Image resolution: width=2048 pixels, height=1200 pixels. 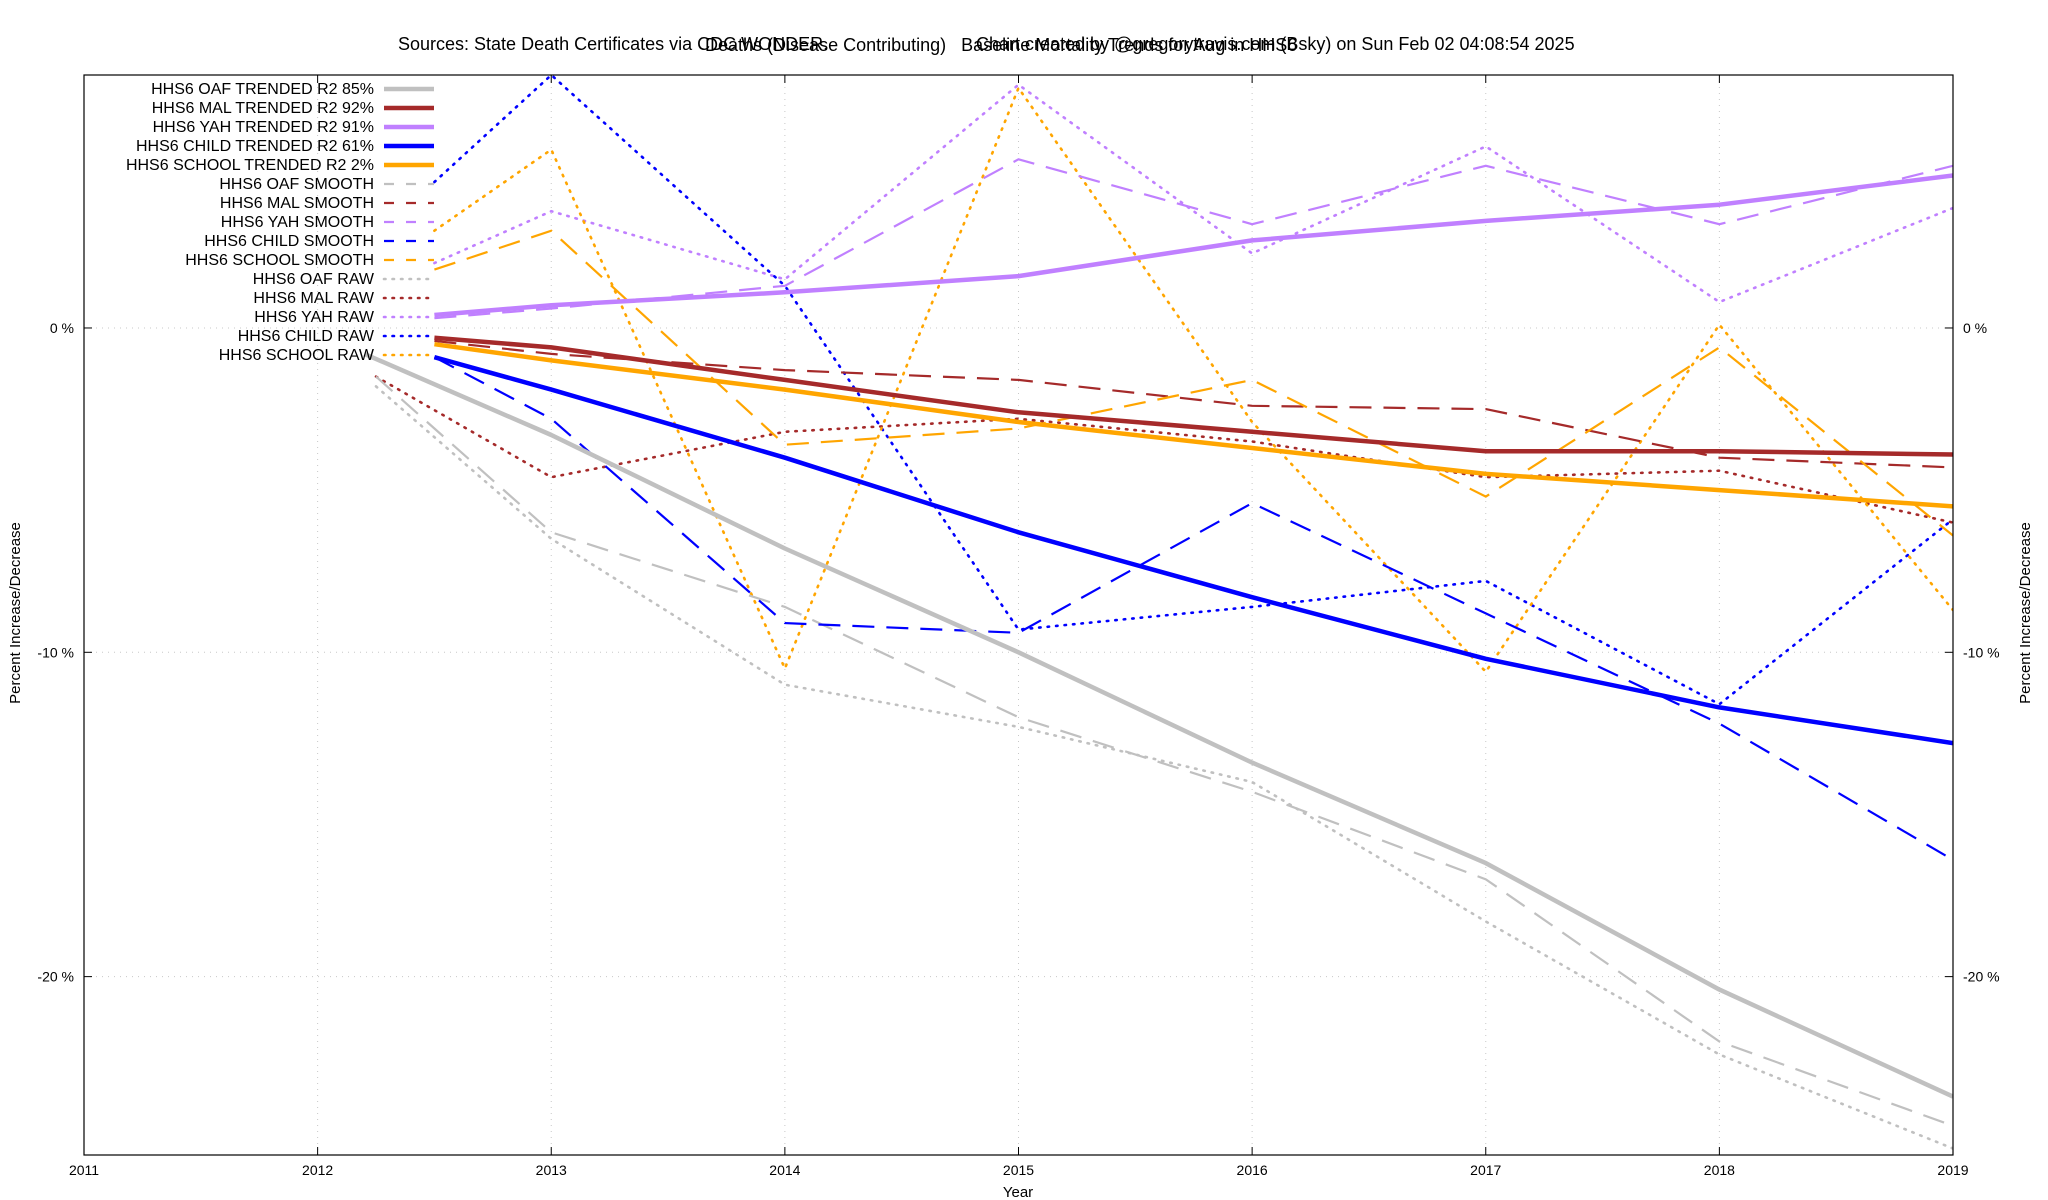 I want to click on x-tick-label: 2019, so click(x=1952, y=1170).